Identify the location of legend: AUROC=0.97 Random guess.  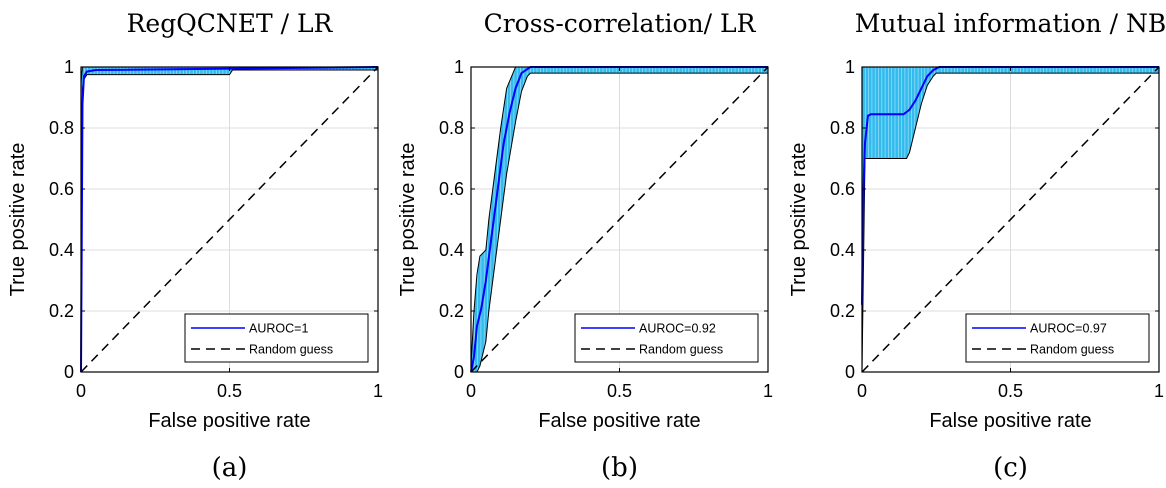
(1057, 338).